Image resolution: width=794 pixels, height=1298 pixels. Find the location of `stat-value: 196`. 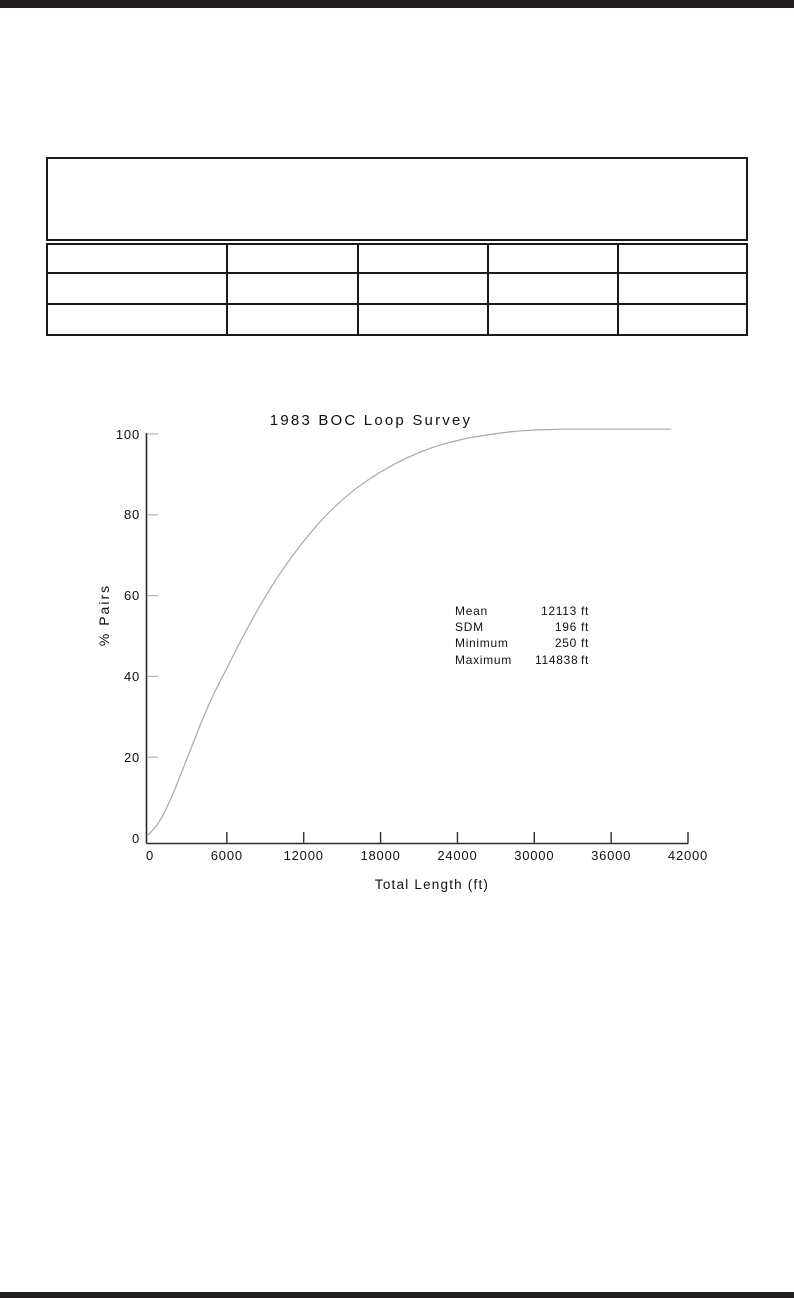

stat-value: 196 is located at coordinates (565, 627).